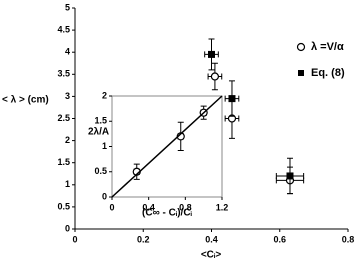  Describe the element at coordinates (143, 239) in the screenshot. I see `x-tick-label: 0.2` at that location.